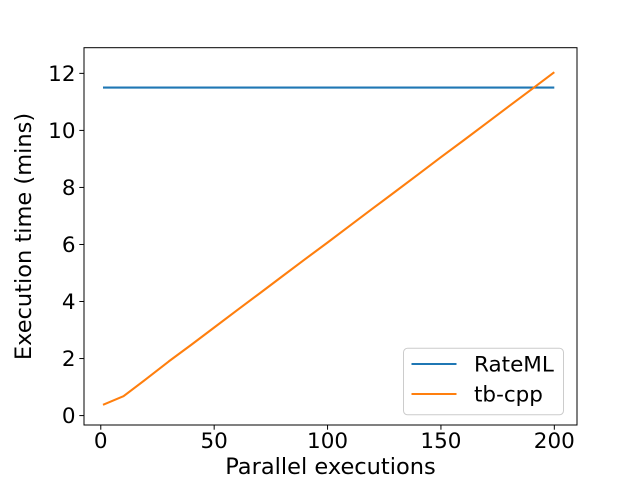 This screenshot has height=484, width=640. I want to click on x-axis-ticks: 0 50 100 150 200, so click(334, 439).